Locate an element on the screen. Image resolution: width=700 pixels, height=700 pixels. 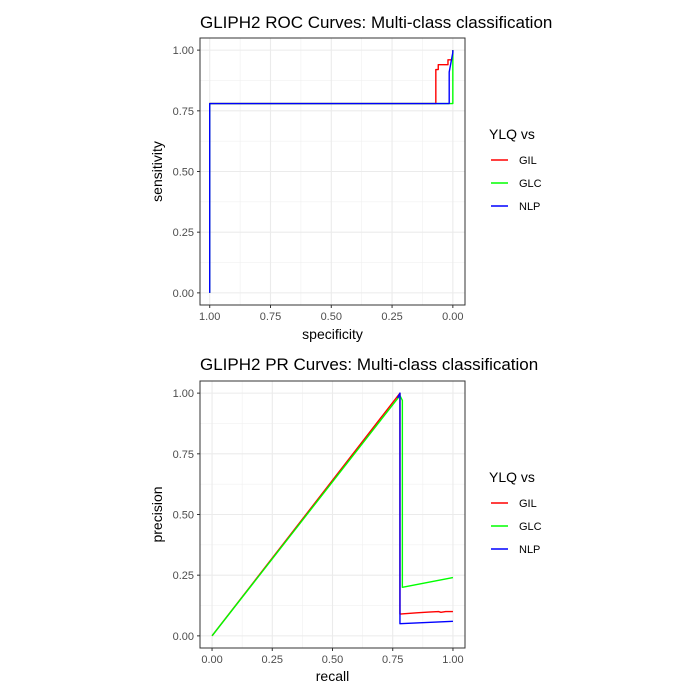
roc-x-tick-label: 0.50 is located at coordinates (331, 317).